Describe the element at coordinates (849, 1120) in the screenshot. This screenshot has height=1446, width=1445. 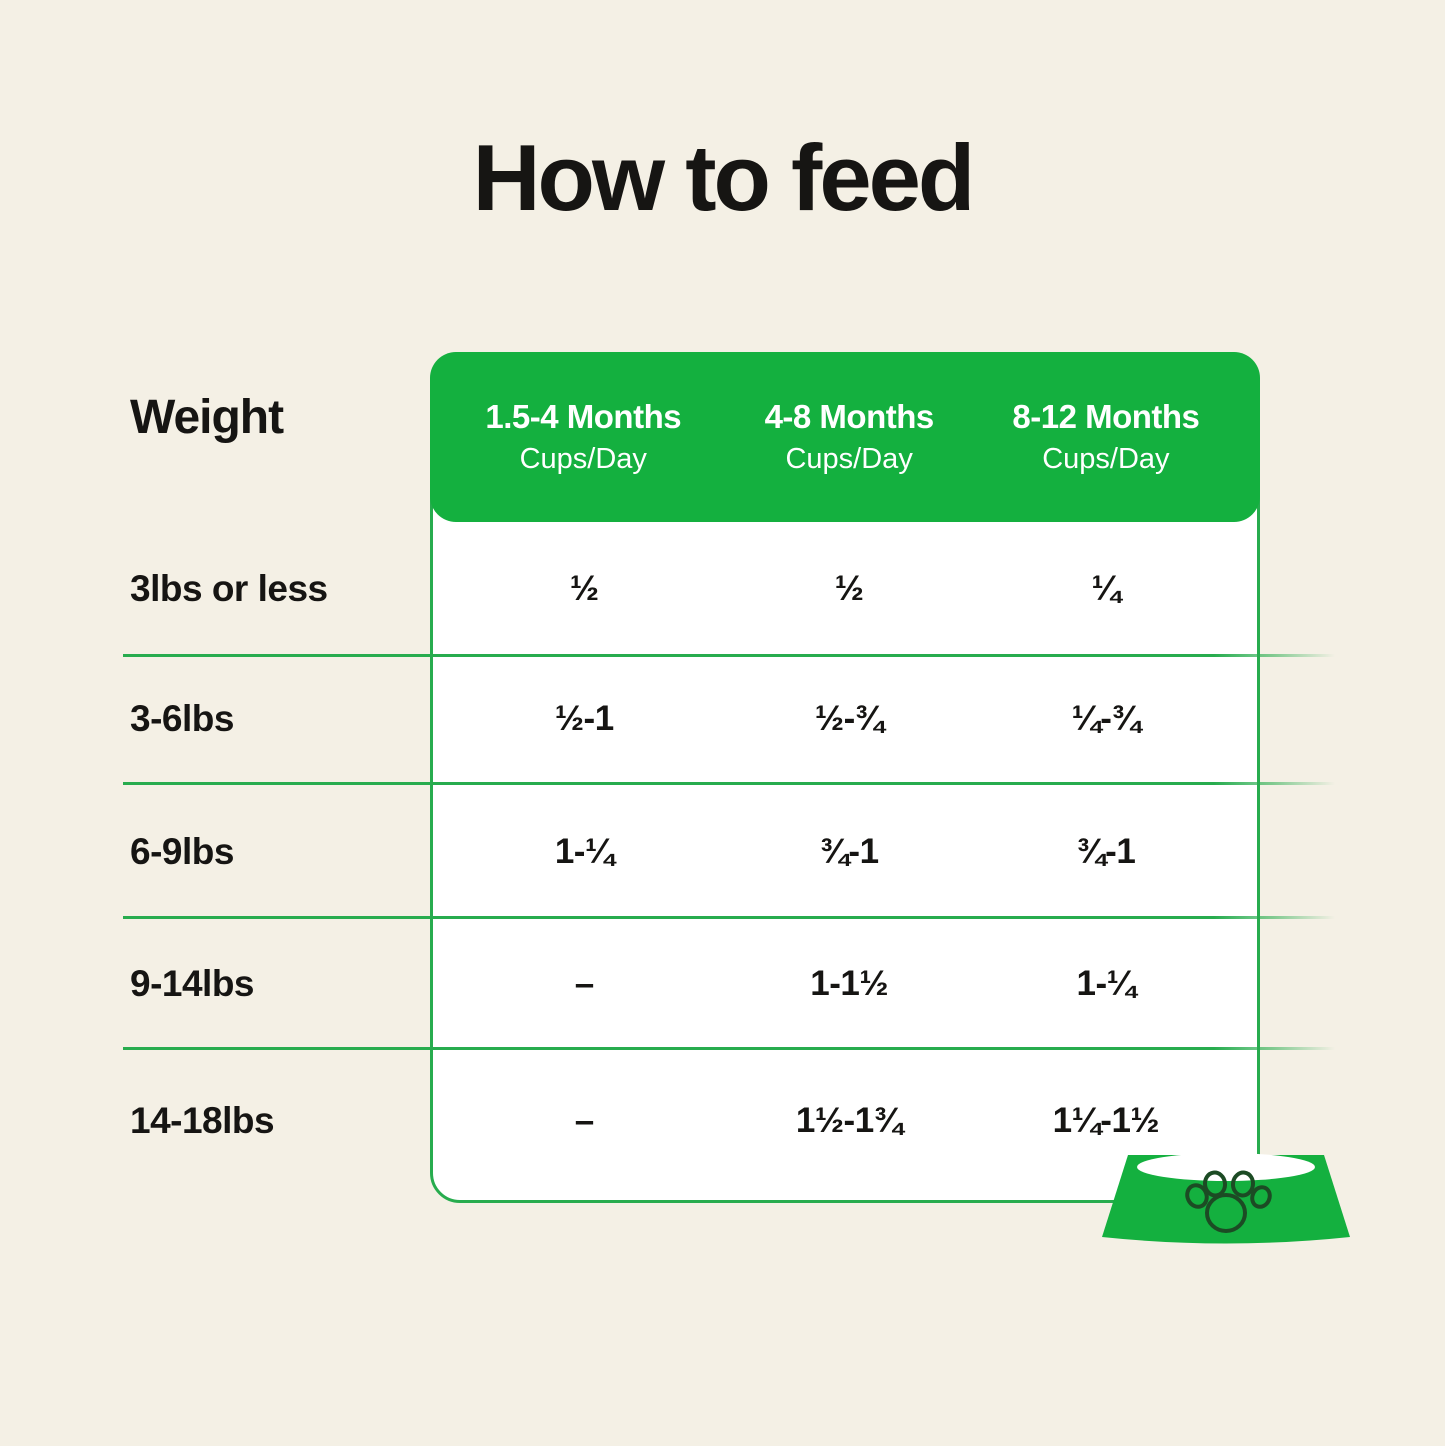
I see `cell-value: 1½-1¾` at that location.